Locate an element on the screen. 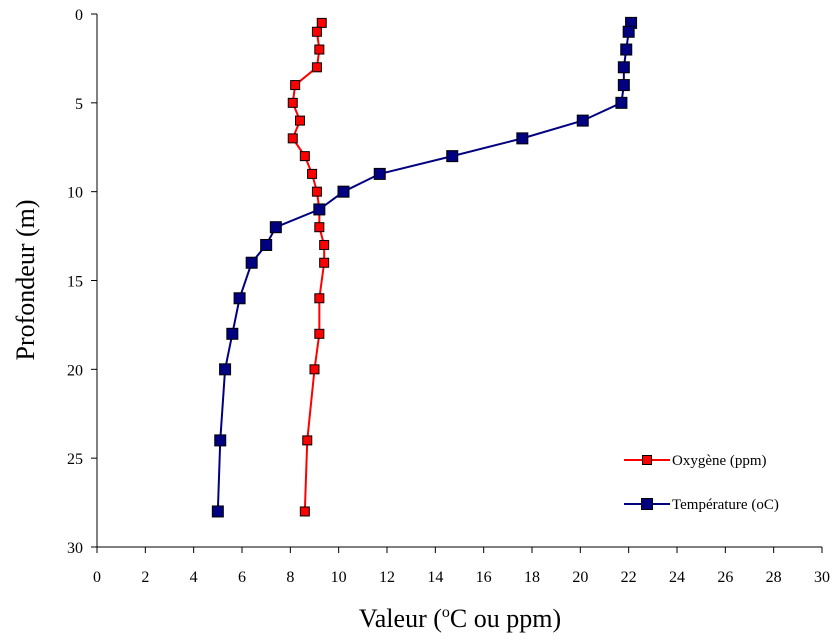 The image size is (836, 642). x-tick-label: 18 is located at coordinates (532, 577).